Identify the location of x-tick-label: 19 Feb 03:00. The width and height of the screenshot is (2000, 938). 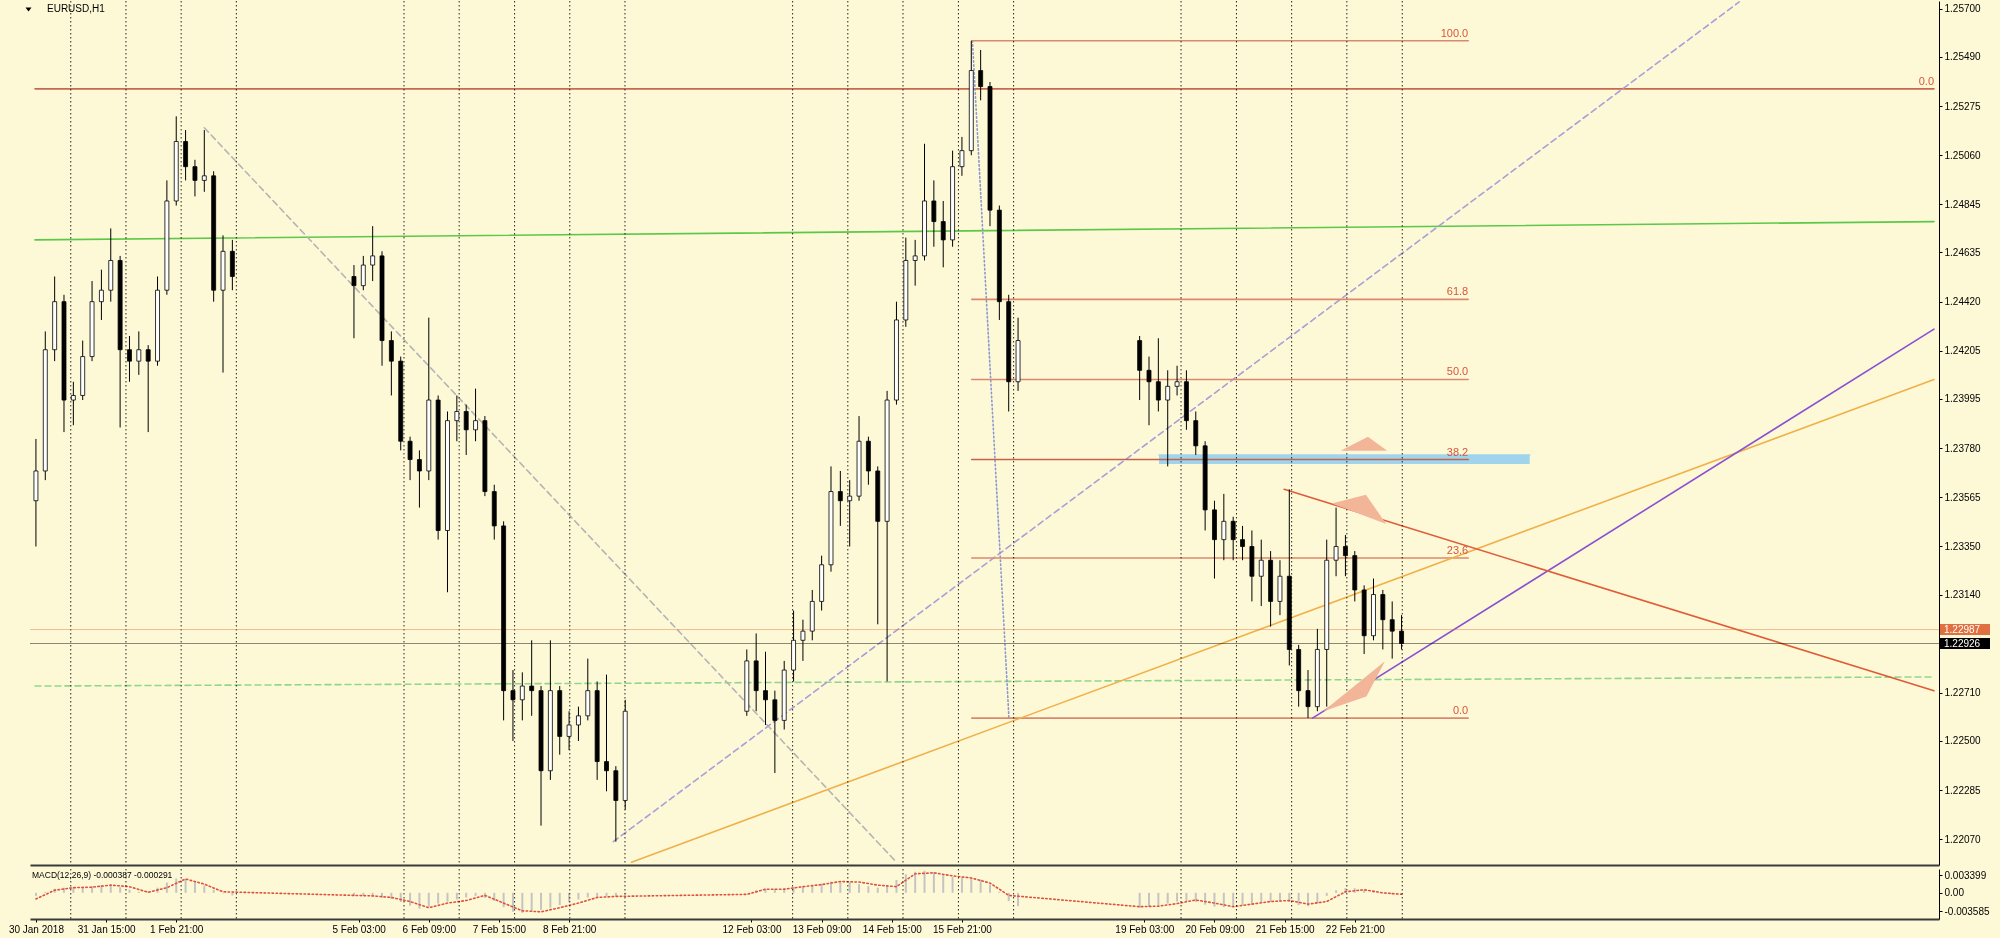
(1145, 929).